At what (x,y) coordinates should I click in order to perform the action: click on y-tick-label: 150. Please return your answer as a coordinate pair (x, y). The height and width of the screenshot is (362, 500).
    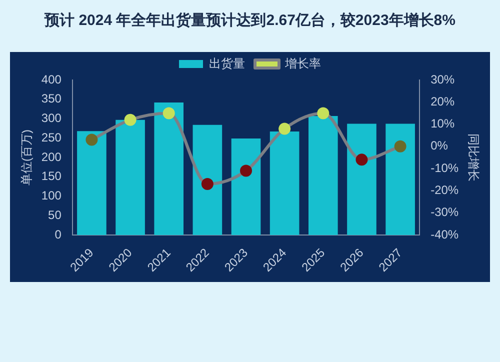
    Looking at the image, I should click on (51, 176).